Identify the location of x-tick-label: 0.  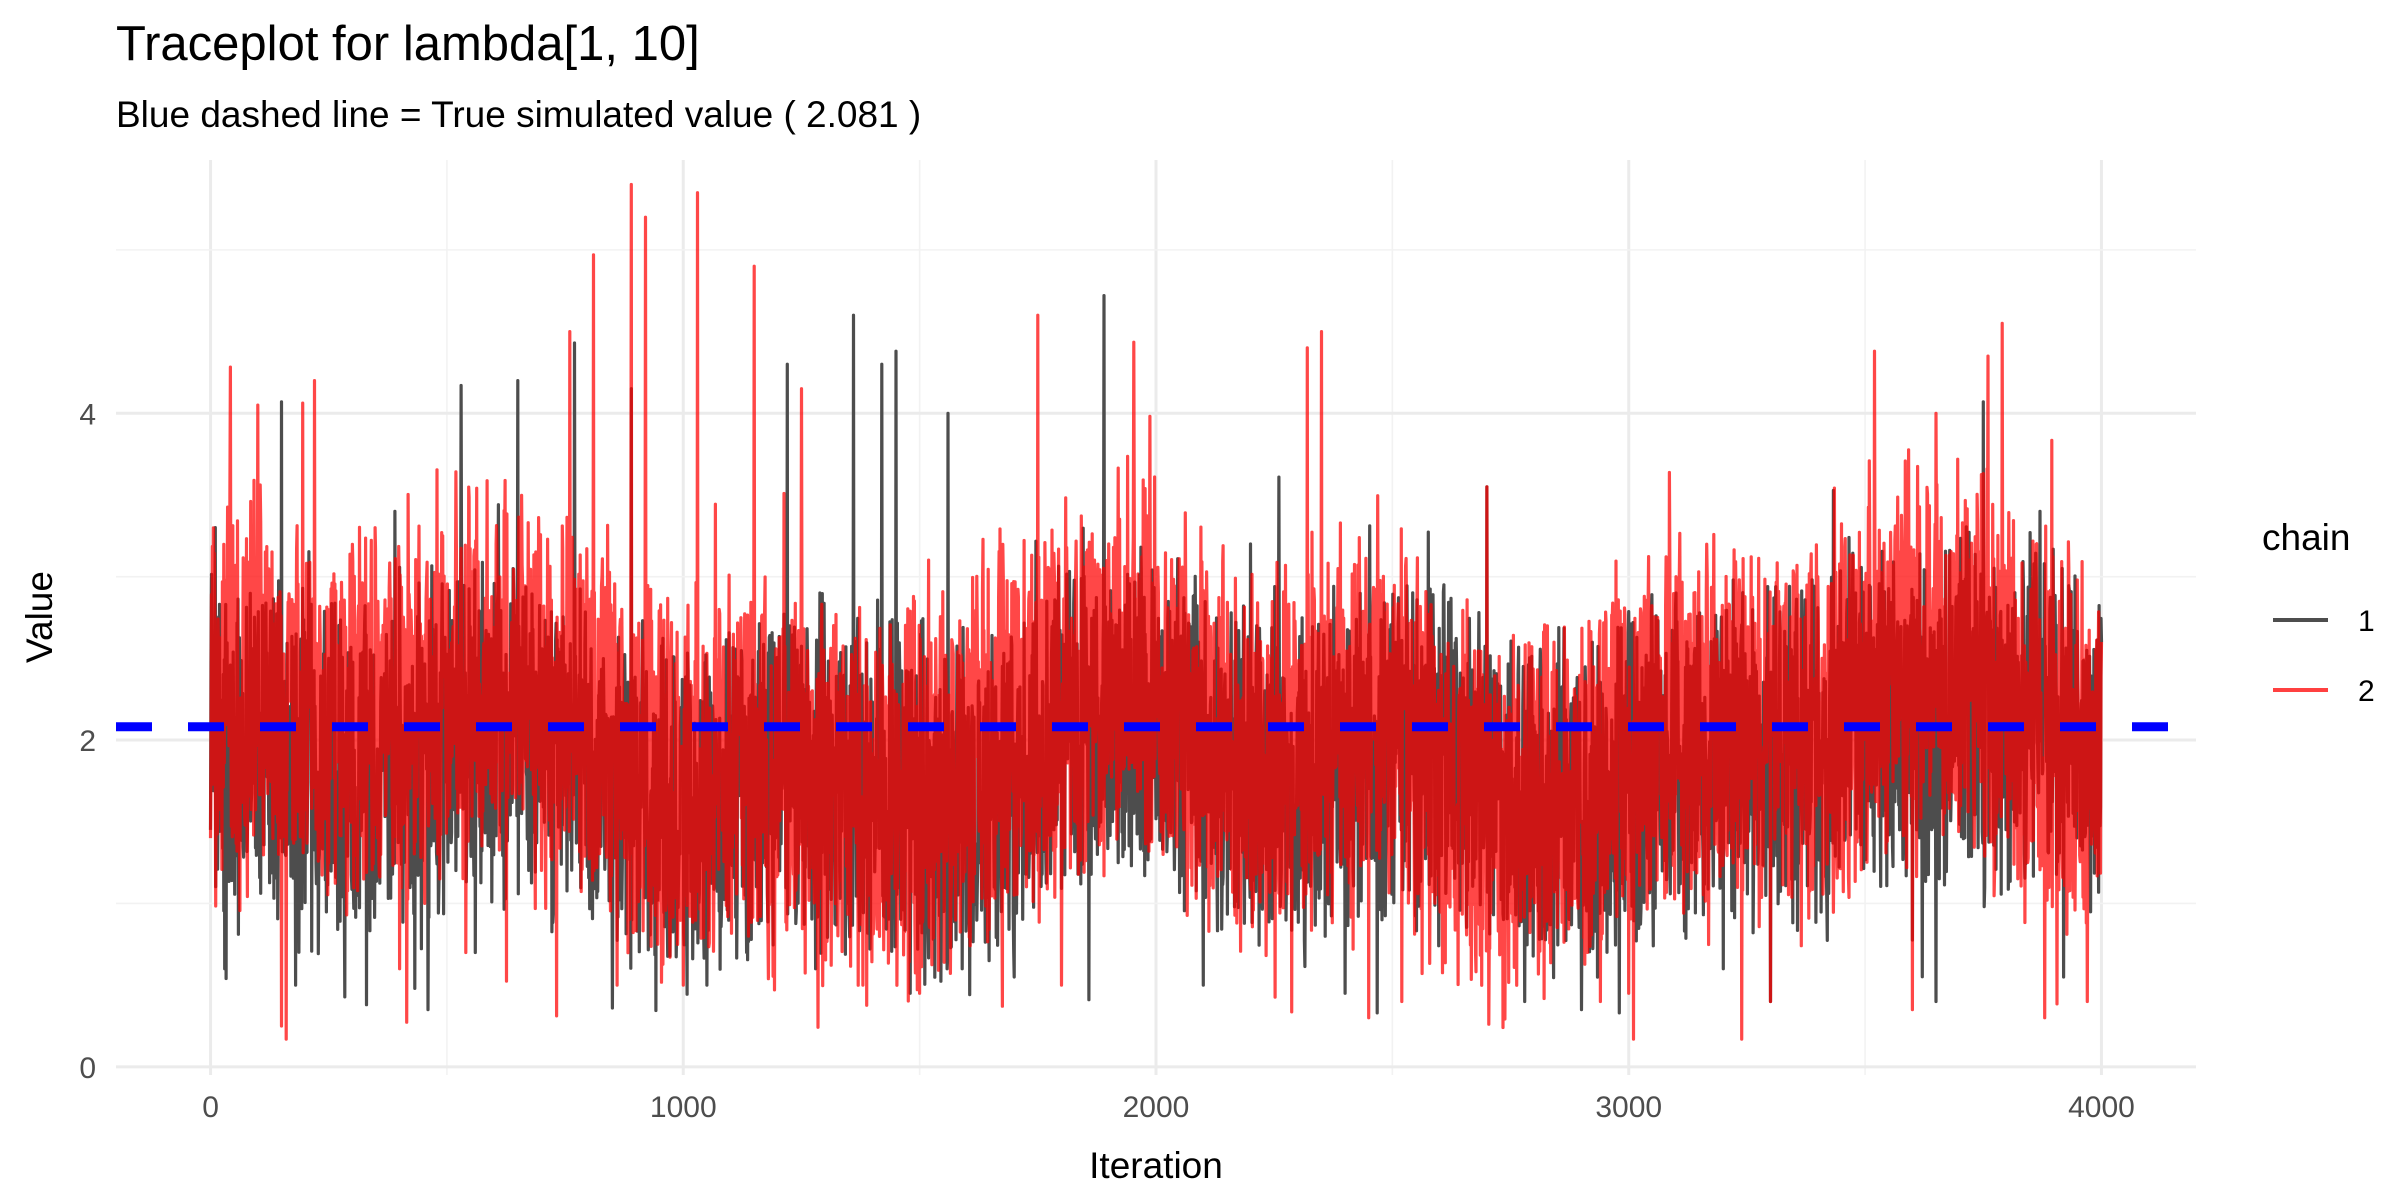
(210, 1107).